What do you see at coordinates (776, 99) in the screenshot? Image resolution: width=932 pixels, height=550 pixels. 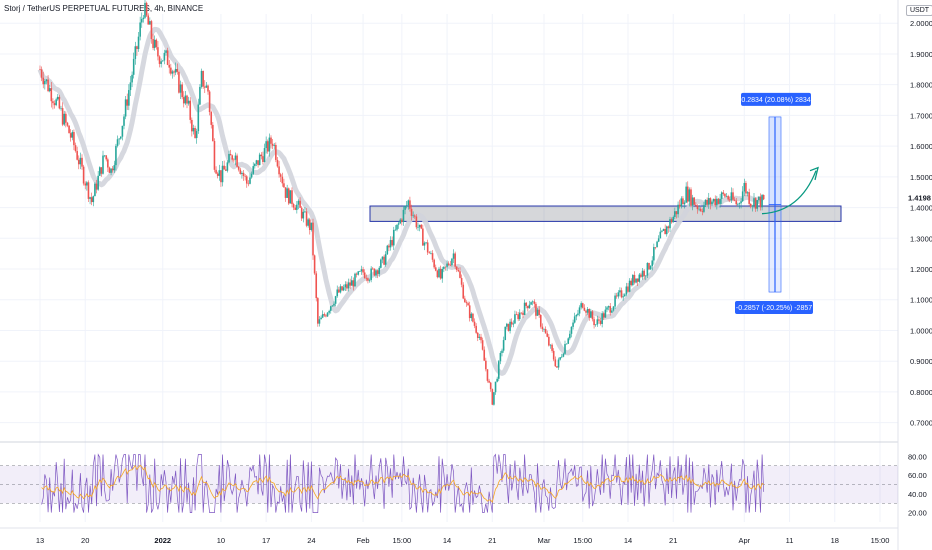 I see `measure-up-label: 0.2834 (20.08%) 2834` at bounding box center [776, 99].